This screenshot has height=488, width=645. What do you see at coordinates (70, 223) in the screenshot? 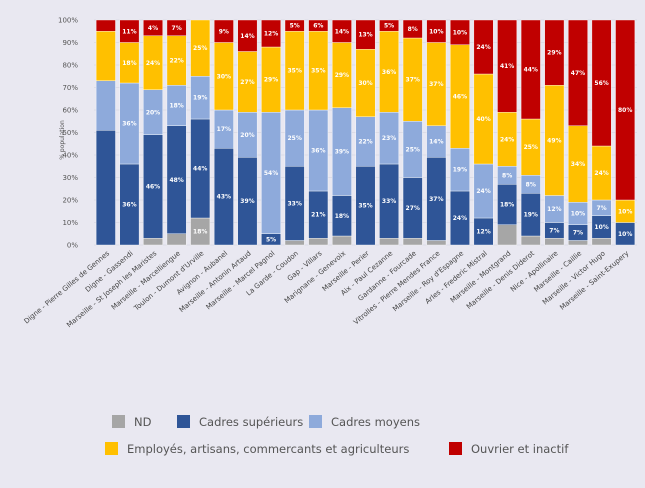
I see `y-tick-label: 10%` at bounding box center [70, 223].